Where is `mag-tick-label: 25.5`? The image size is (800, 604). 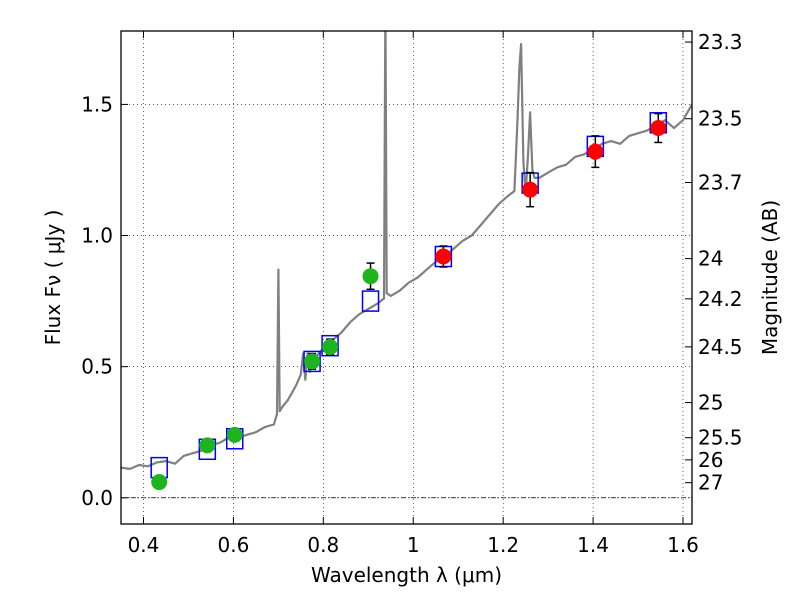 mag-tick-label: 25.5 is located at coordinates (720, 438).